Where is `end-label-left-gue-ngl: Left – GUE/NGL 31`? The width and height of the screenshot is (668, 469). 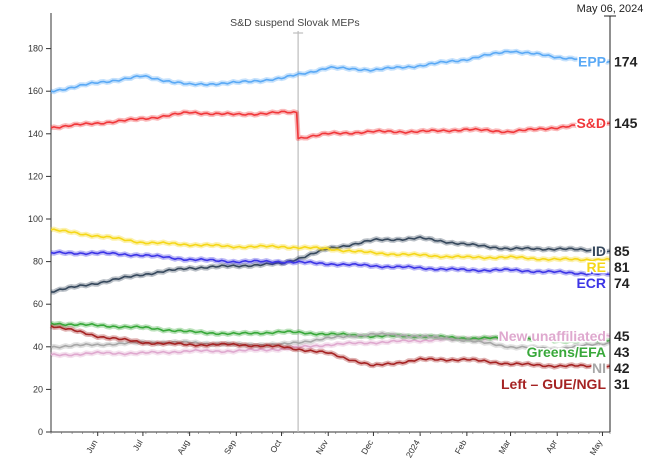 end-label-left-gue-ngl: Left – GUE/NGL 31 is located at coordinates (564, 384).